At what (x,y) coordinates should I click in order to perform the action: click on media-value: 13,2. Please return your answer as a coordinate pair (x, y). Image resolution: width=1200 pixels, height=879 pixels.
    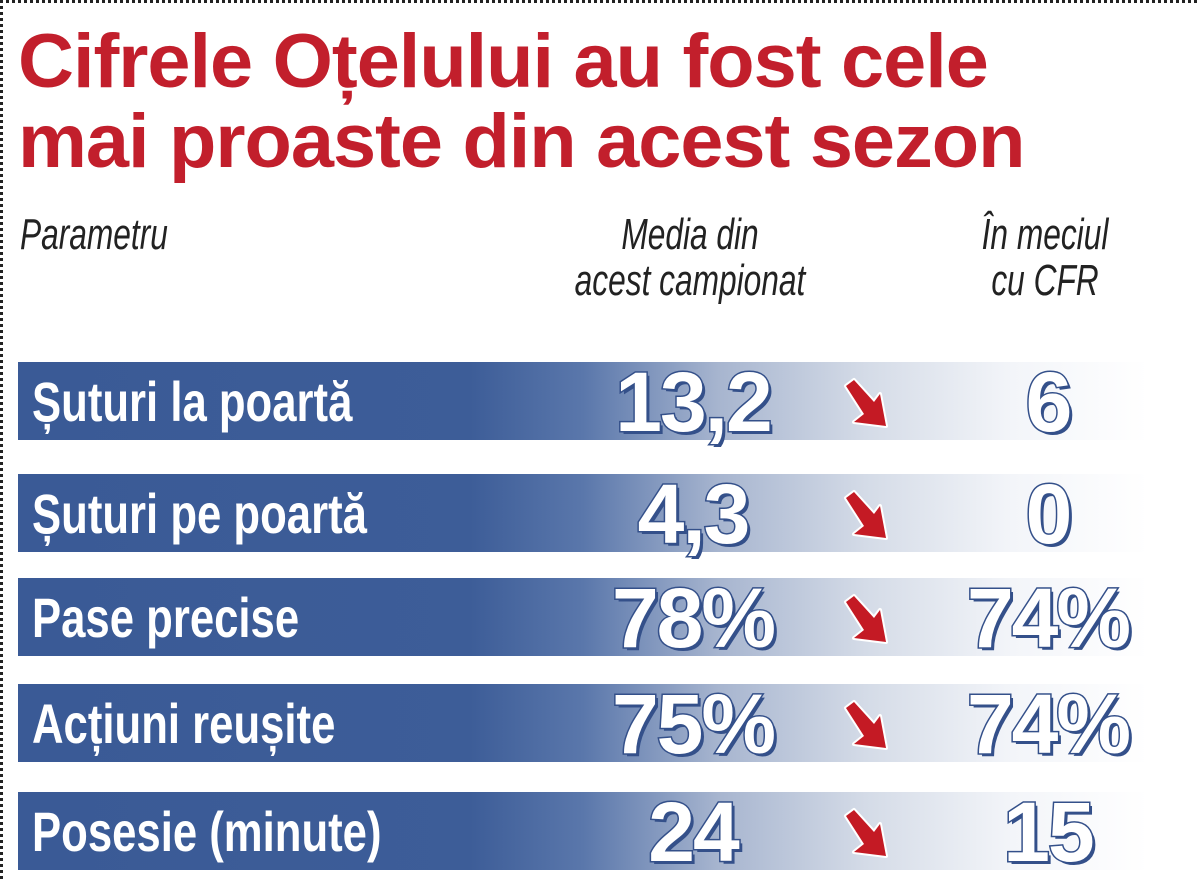
    Looking at the image, I should click on (694, 402).